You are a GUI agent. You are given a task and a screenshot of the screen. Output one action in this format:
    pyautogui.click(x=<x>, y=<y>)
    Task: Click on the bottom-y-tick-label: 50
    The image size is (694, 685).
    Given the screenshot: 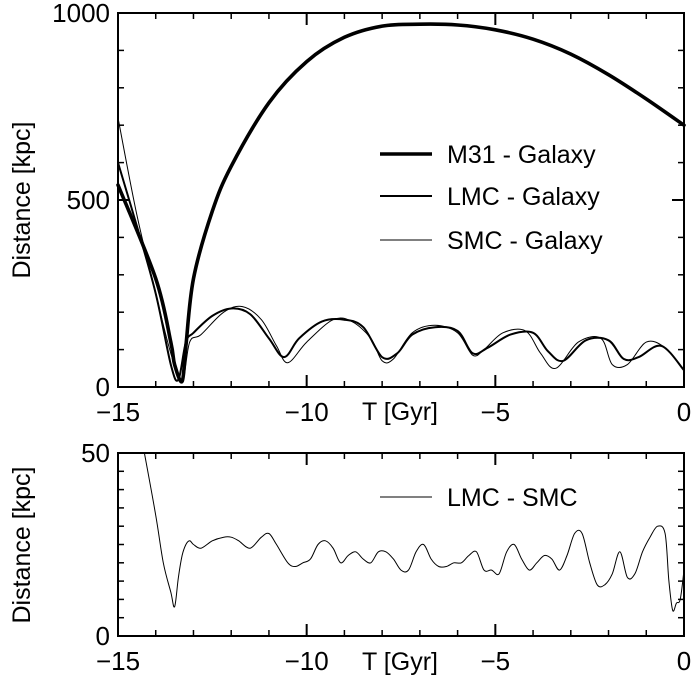 What is the action you would take?
    pyautogui.click(x=95, y=453)
    